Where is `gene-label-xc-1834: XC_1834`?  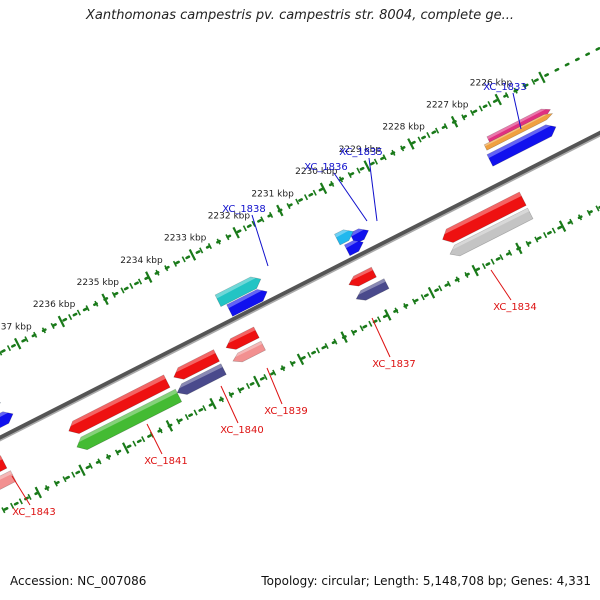 gene-label-xc-1834: XC_1834 is located at coordinates (515, 307).